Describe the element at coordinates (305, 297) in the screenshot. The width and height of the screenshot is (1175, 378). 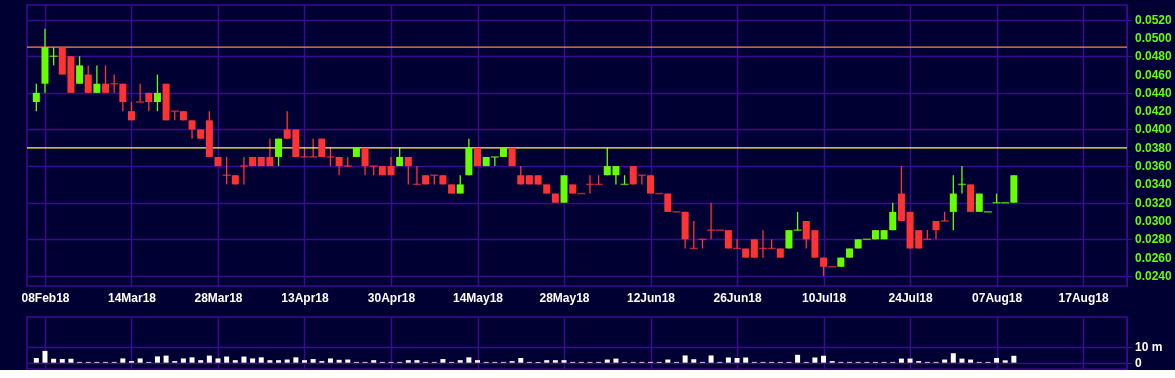
I see `x-tick-label: 13Apr18` at that location.